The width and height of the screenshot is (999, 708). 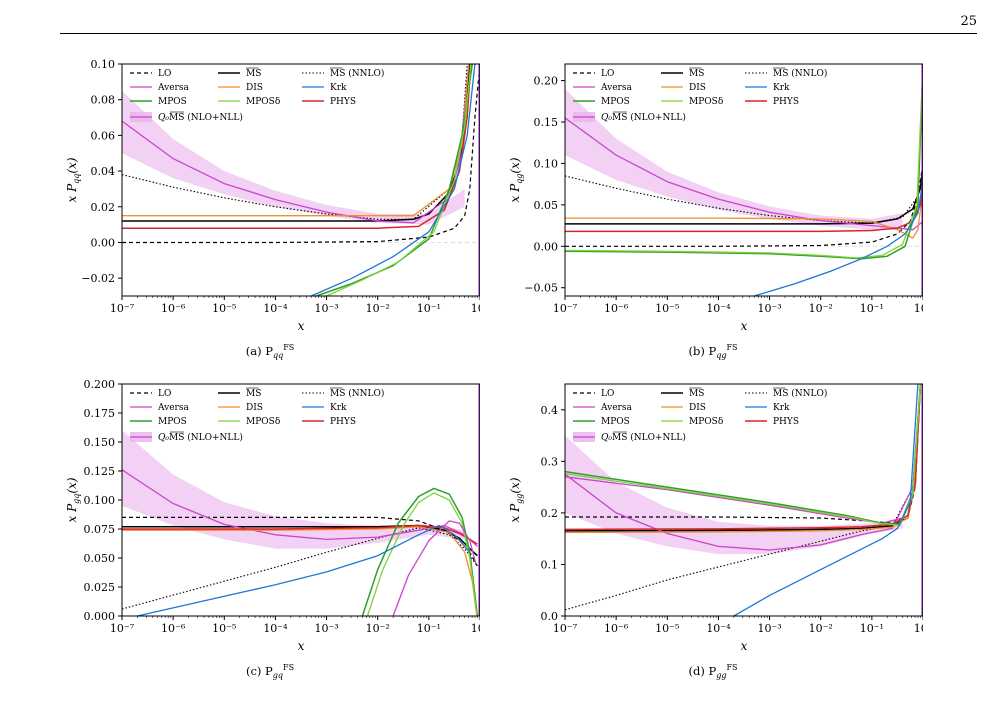 What do you see at coordinates (73, 179) in the screenshot?
I see `y-axis-label: x Pqq(x)` at bounding box center [73, 179].